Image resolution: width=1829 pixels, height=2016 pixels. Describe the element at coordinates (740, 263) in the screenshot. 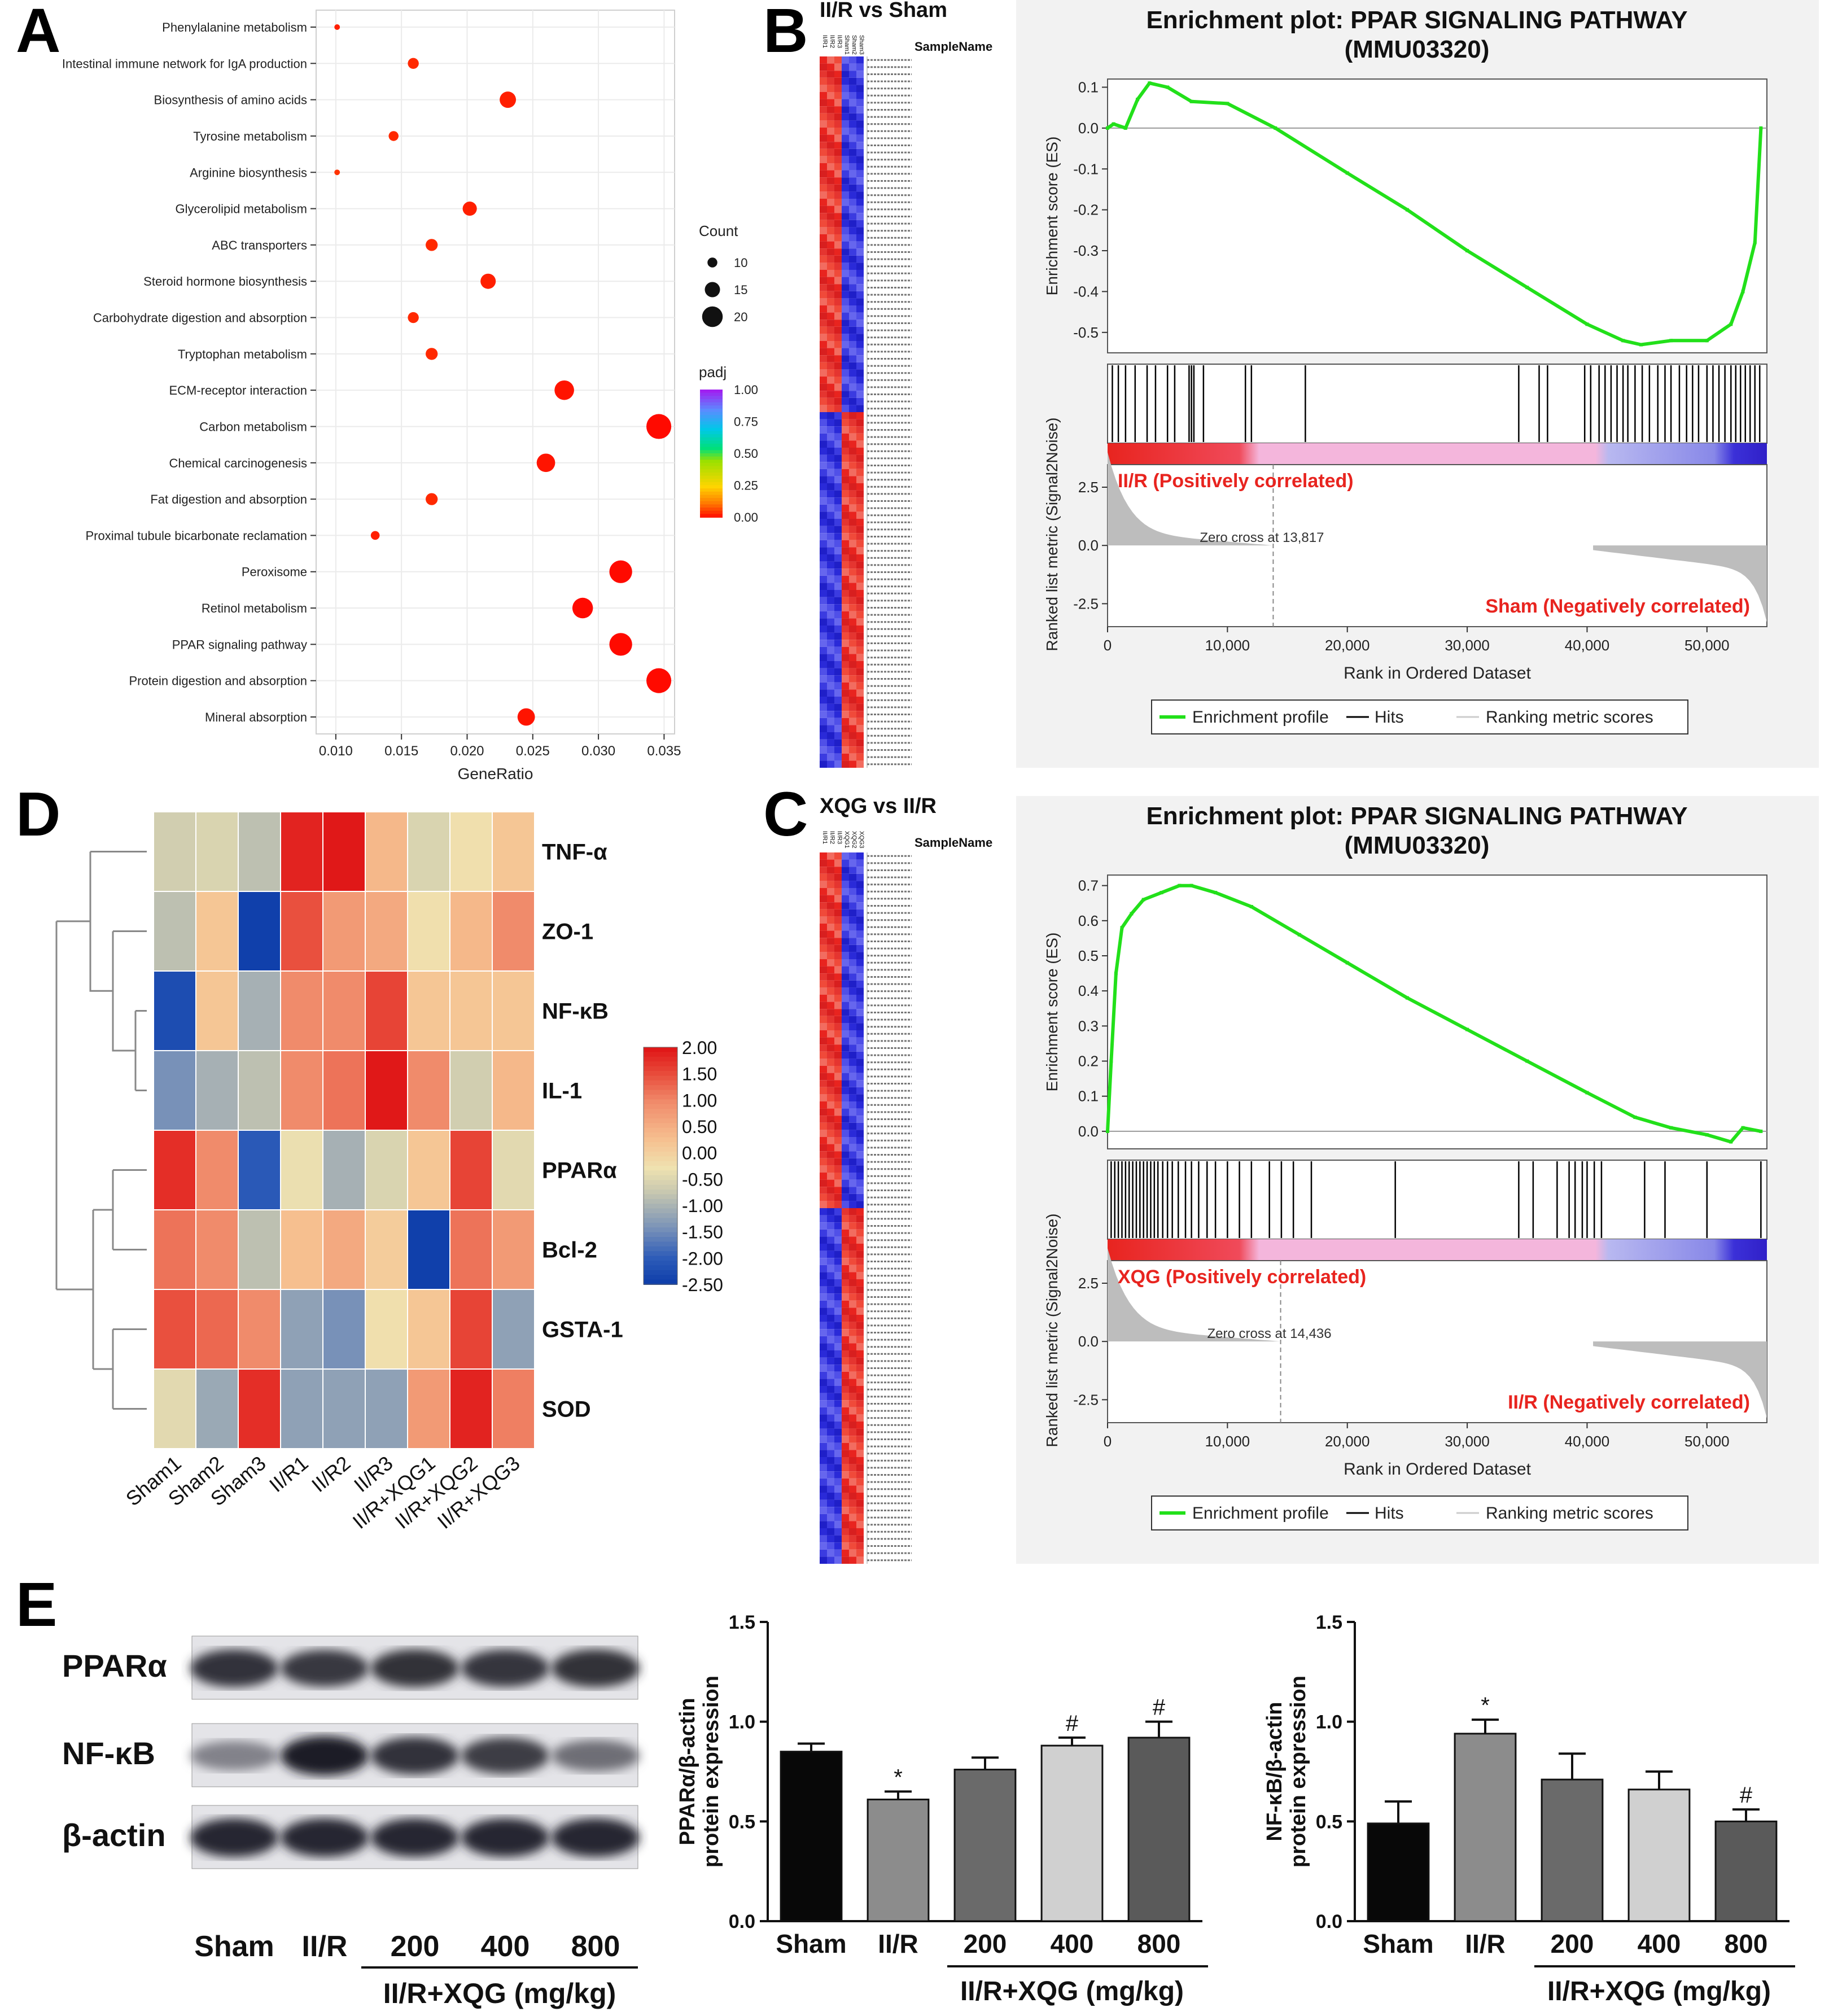

I see `legend-count-label: 10` at that location.